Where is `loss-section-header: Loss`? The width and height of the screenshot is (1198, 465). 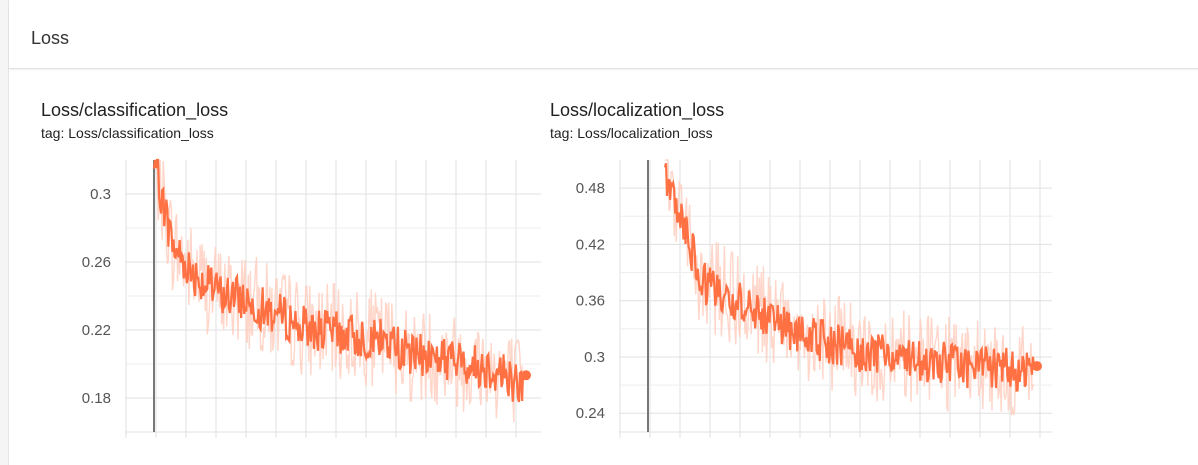 loss-section-header: Loss is located at coordinates (603, 36).